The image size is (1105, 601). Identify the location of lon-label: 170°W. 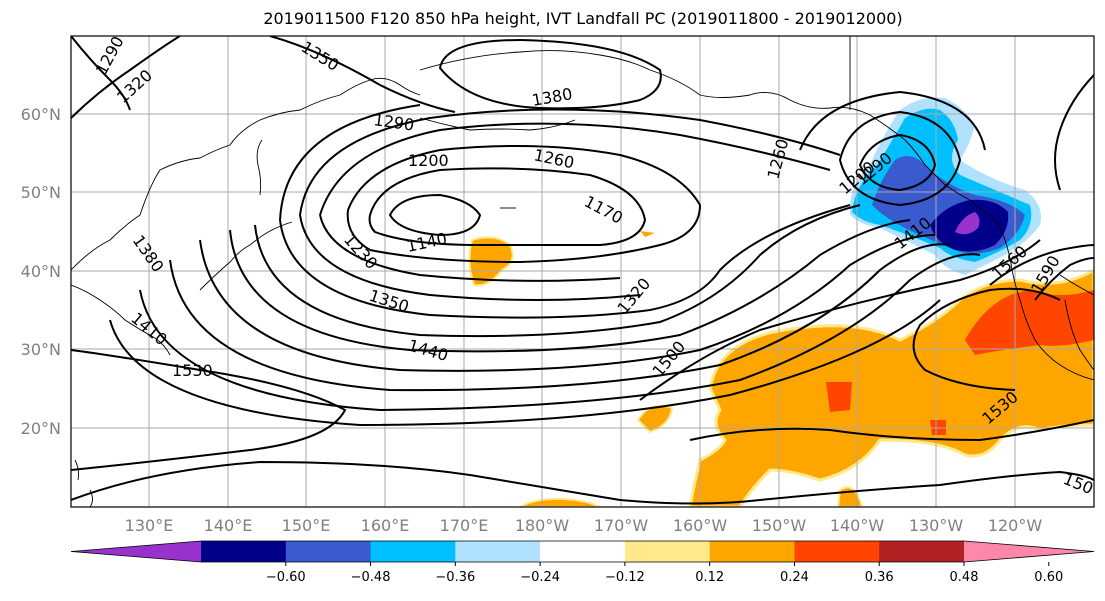
(621, 525).